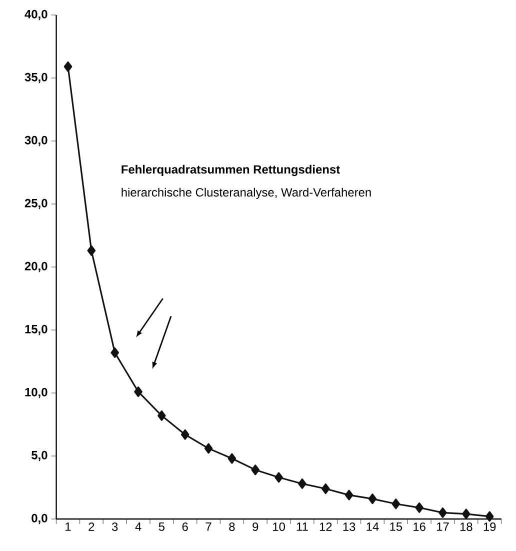 This screenshot has height=551, width=516. What do you see at coordinates (349, 526) in the screenshot?
I see `x-tick-label: 13` at bounding box center [349, 526].